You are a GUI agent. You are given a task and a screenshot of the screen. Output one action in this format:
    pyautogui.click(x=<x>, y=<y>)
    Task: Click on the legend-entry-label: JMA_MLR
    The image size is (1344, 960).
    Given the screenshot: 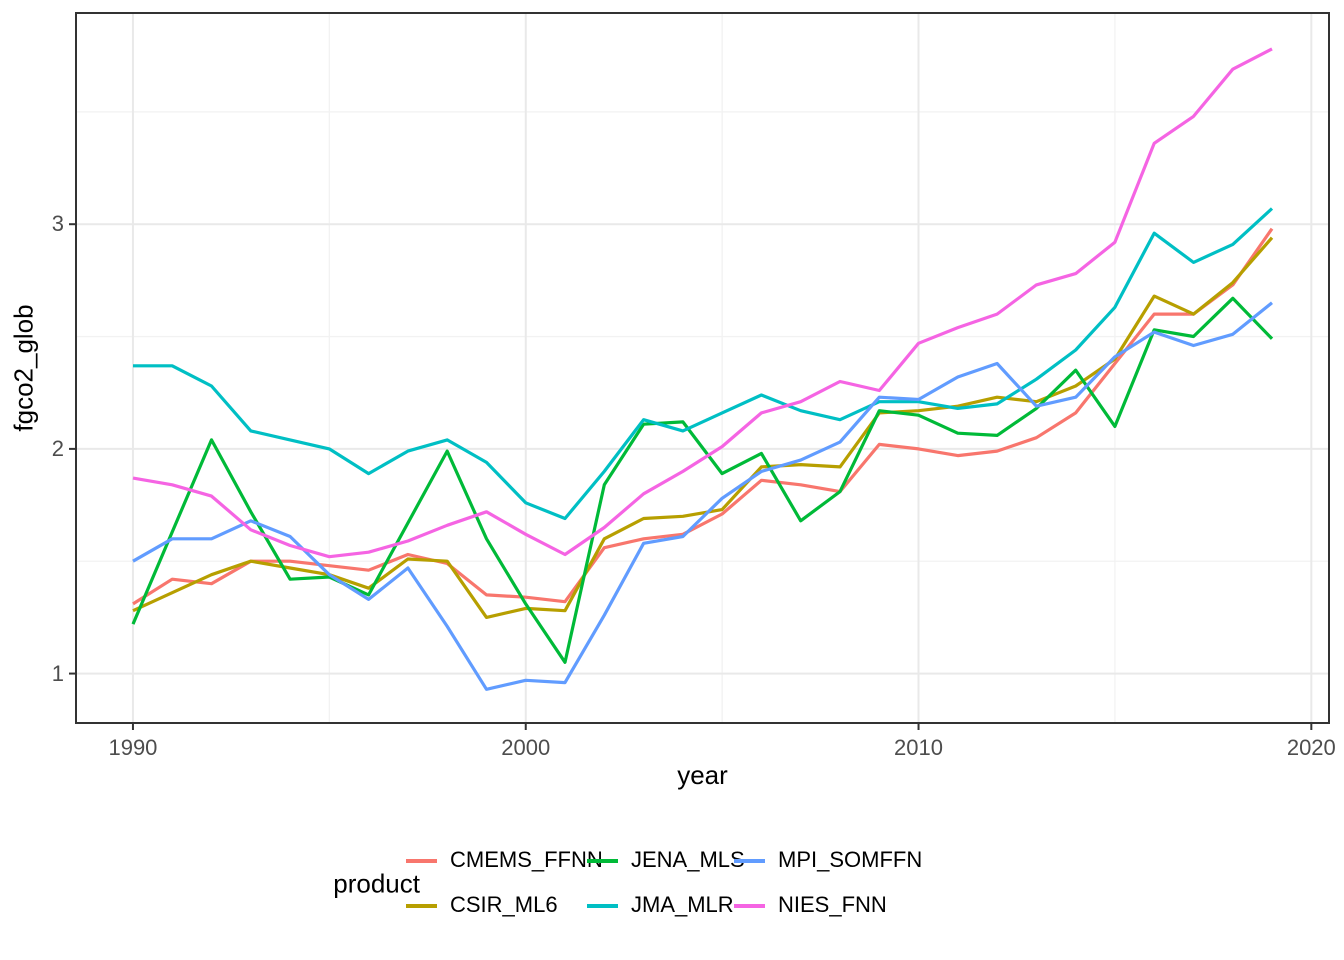 What is the action you would take?
    pyautogui.click(x=682, y=904)
    